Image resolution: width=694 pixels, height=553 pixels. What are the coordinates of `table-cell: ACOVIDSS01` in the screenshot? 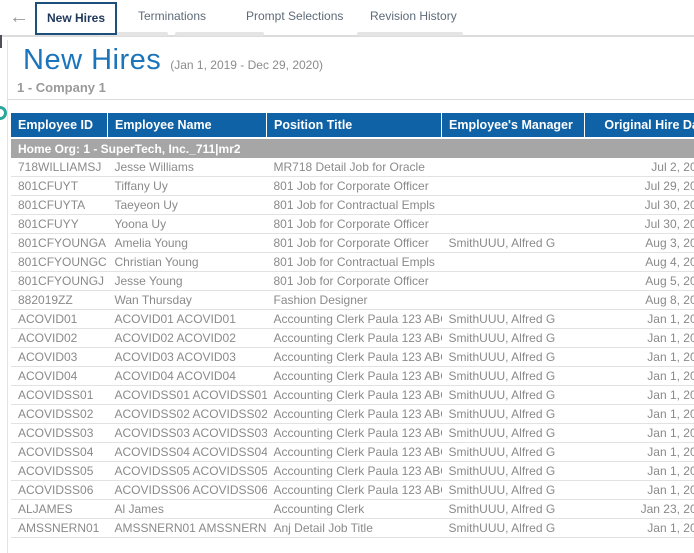 It's located at (59, 395).